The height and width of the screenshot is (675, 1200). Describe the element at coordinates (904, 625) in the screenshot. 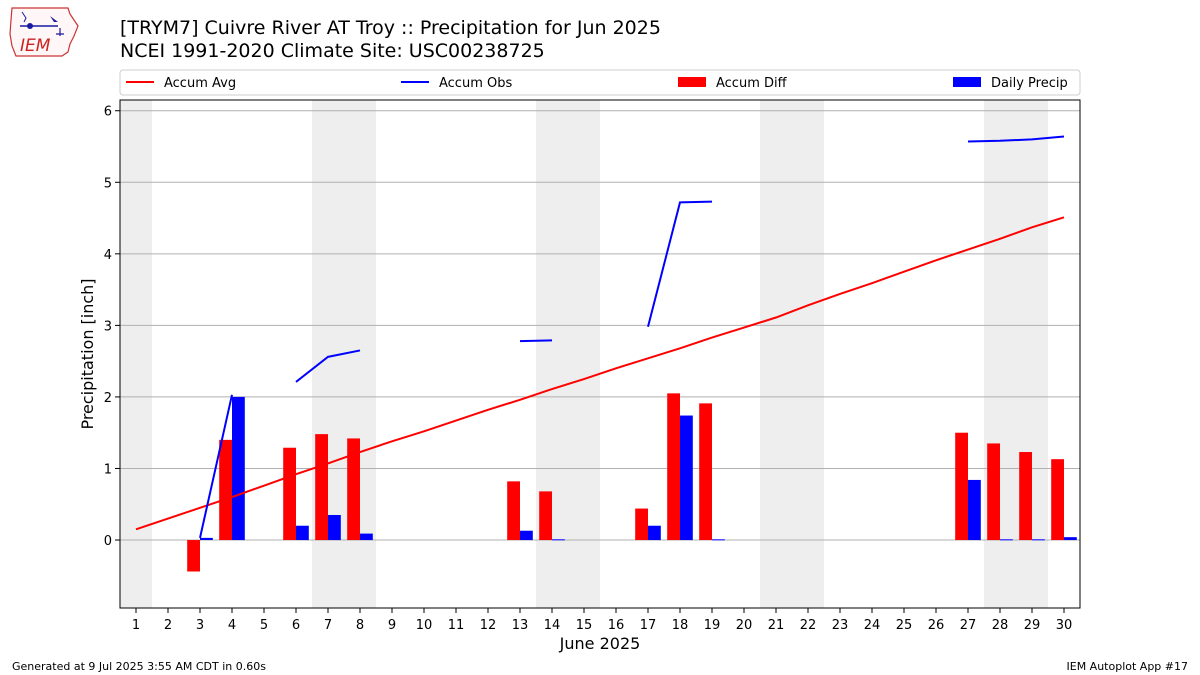

I see `x-tick-label-25: 25` at that location.